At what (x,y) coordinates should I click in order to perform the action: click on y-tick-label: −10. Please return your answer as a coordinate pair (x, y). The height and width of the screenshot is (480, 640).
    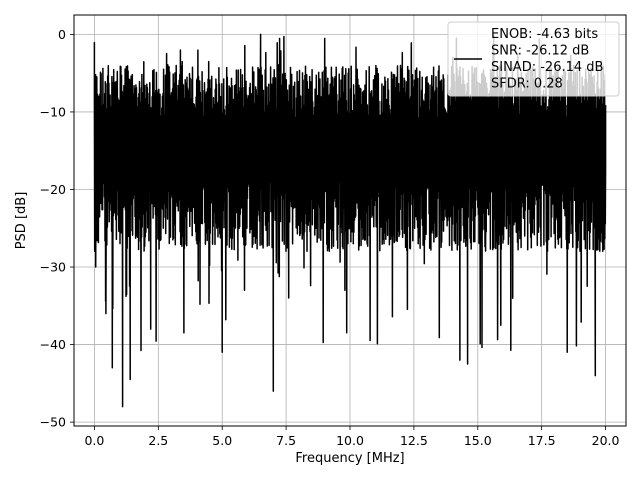
    Looking at the image, I should click on (53, 111).